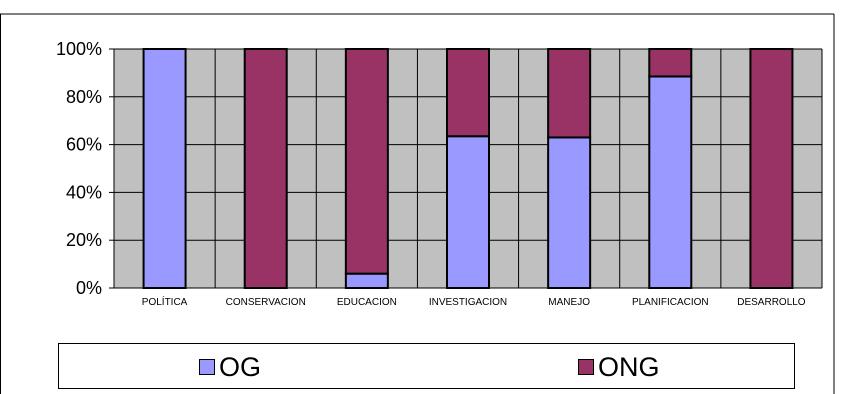  Describe the element at coordinates (426, 366) in the screenshot. I see `legend: OG ONG` at that location.